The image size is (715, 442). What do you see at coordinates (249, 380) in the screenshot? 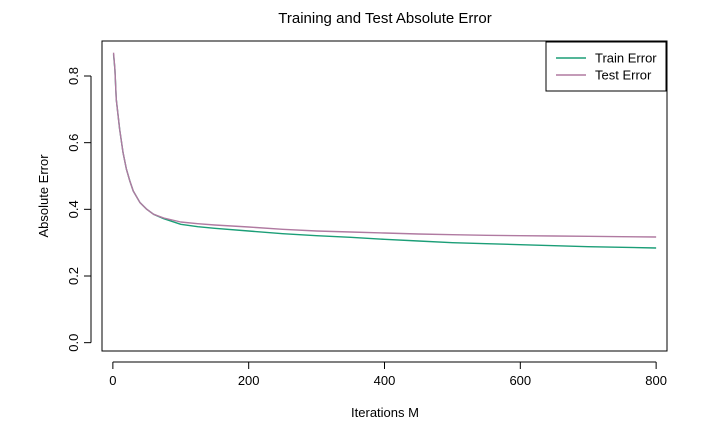
I see `x-tick-label: 200` at bounding box center [249, 380].